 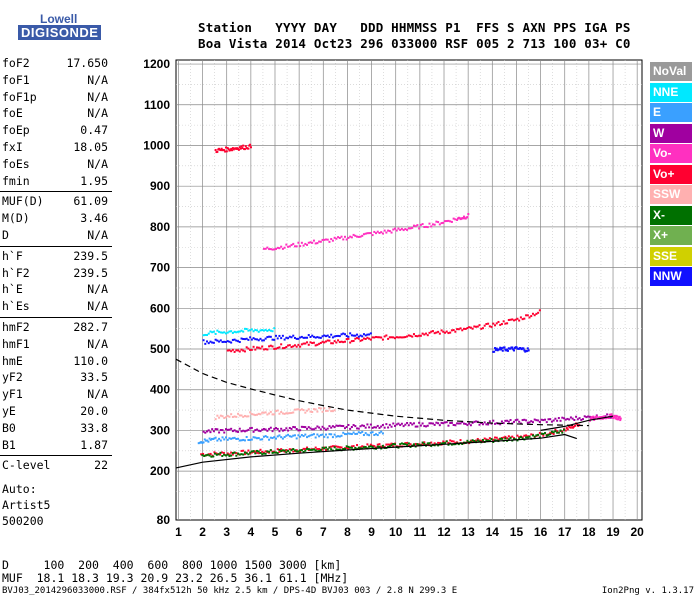 What do you see at coordinates (54, 131) in the screenshot?
I see `param-row-4: foEp 0.47` at bounding box center [54, 131].